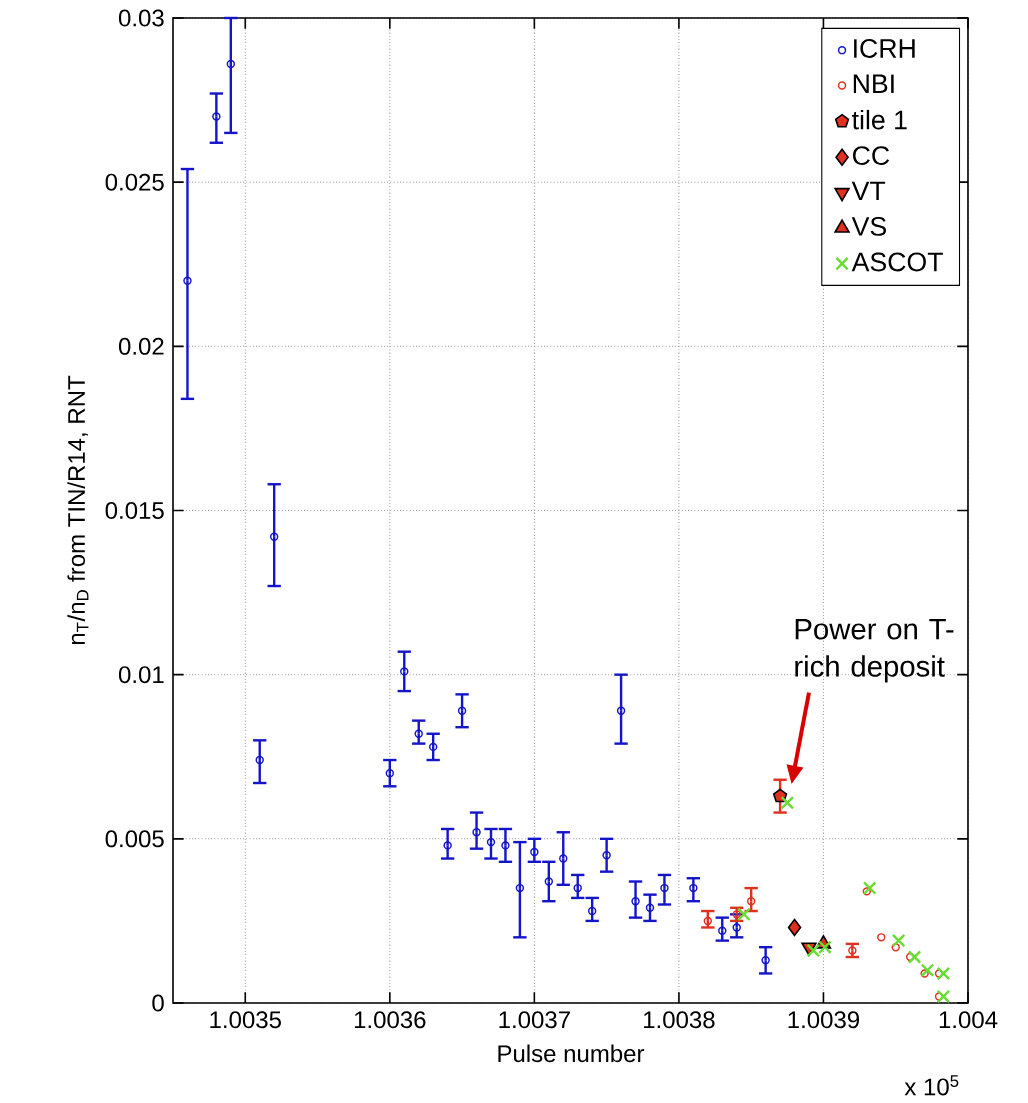  I want to click on y-tick-label: 0.02, so click(141, 346).